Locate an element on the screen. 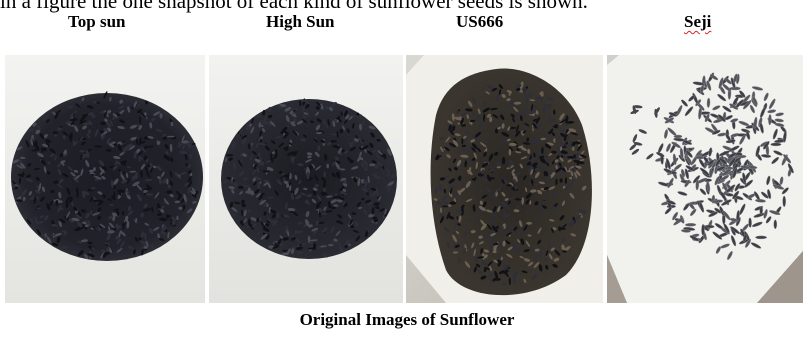 The height and width of the screenshot is (345, 808). panel-label-high-sun: High Sun is located at coordinates (300, 21).